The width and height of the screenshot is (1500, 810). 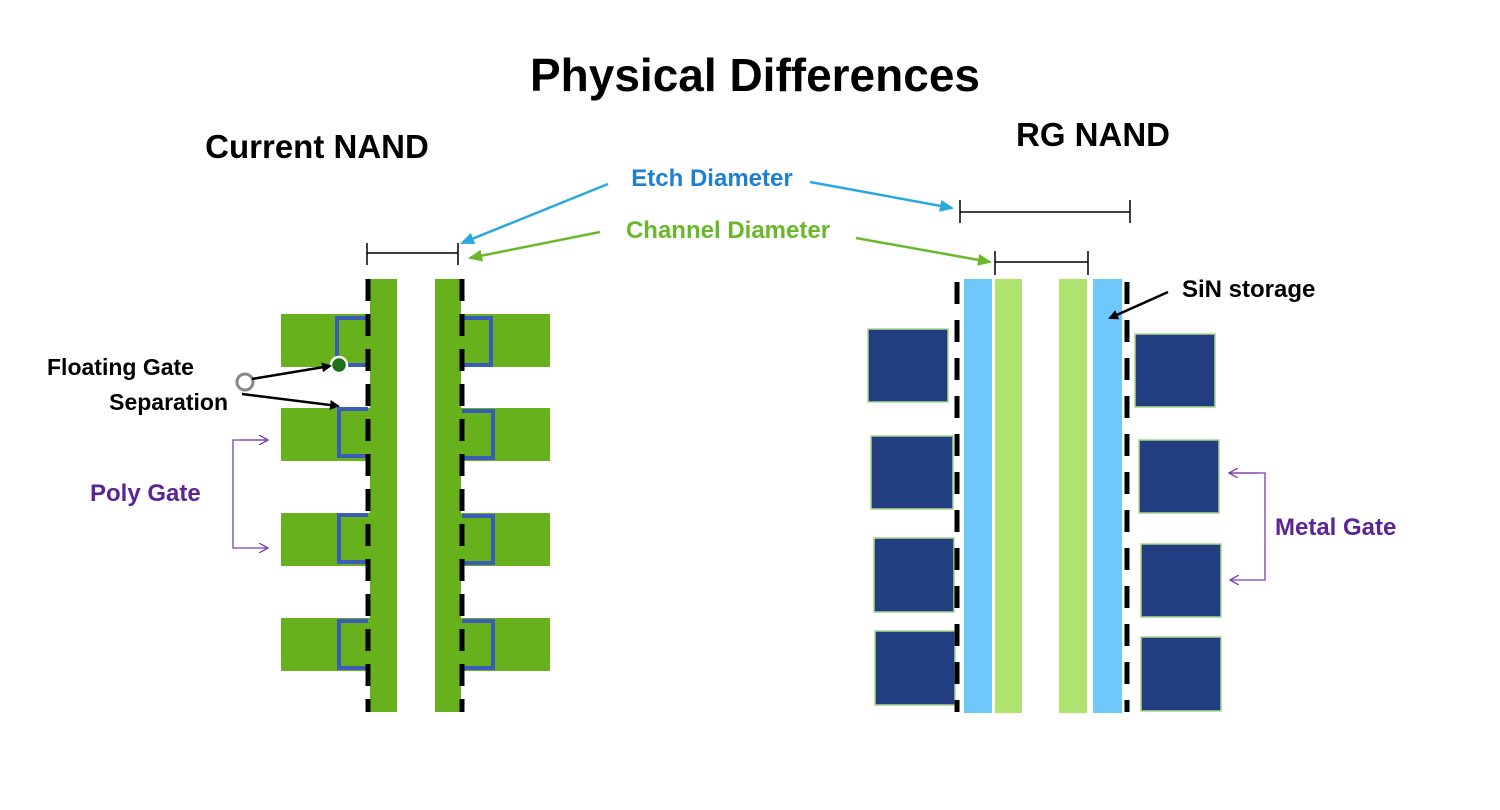 What do you see at coordinates (339, 365) in the screenshot?
I see `floating-gate-dot-icon` at bounding box center [339, 365].